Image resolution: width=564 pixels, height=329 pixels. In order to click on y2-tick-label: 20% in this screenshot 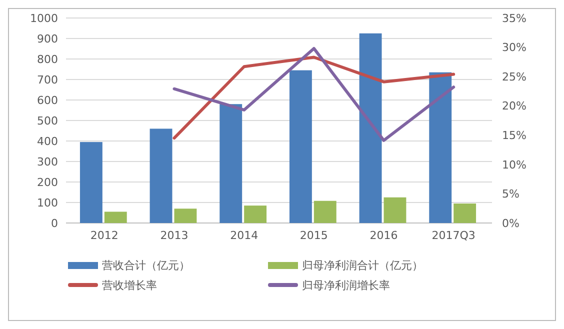, I will do `click(514, 106)`.